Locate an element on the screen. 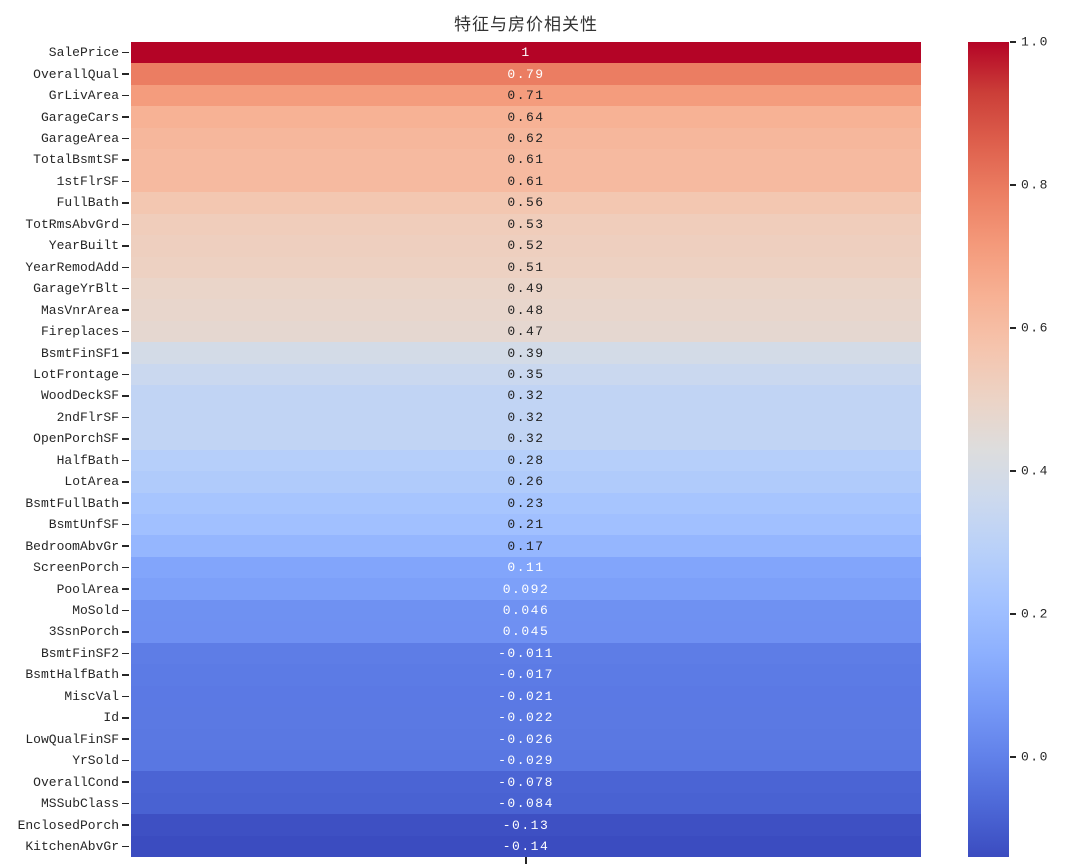  y-tick-row: Fireplaces is located at coordinates (65, 331).